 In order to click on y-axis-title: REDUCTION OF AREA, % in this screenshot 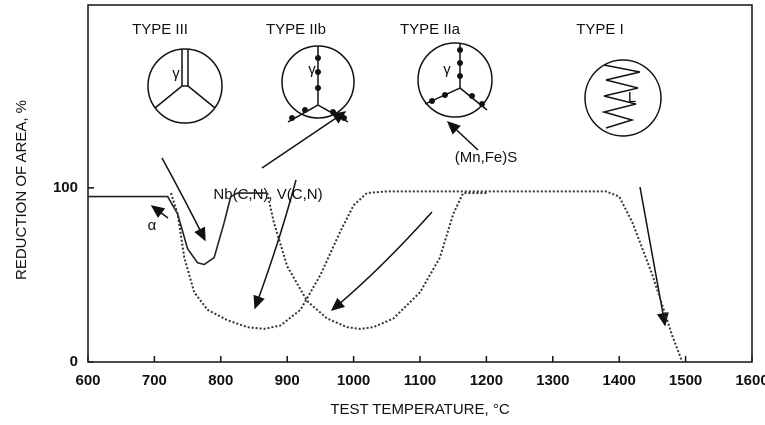, I will do `click(21, 190)`.